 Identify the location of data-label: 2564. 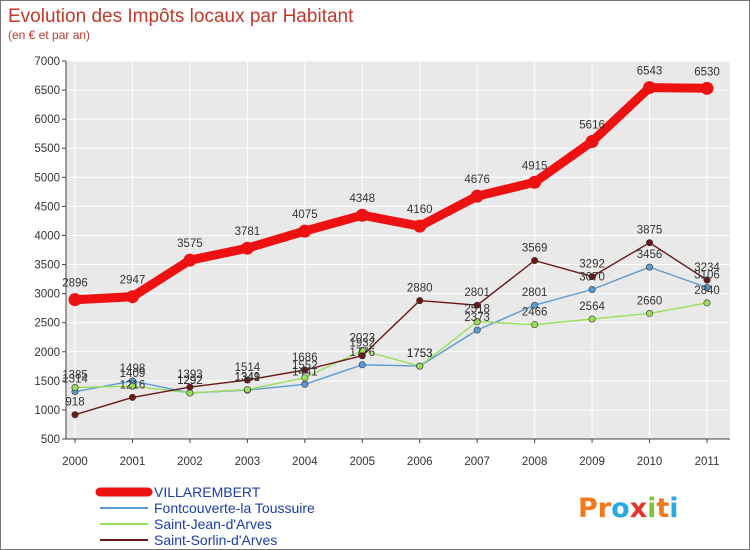
(592, 307).